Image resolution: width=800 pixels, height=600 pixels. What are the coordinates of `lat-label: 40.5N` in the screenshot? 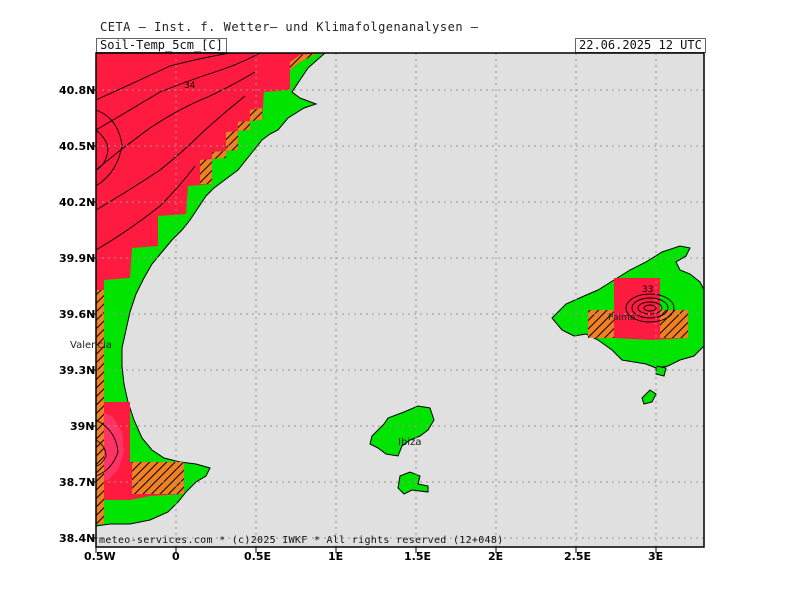 It's located at (77, 146).